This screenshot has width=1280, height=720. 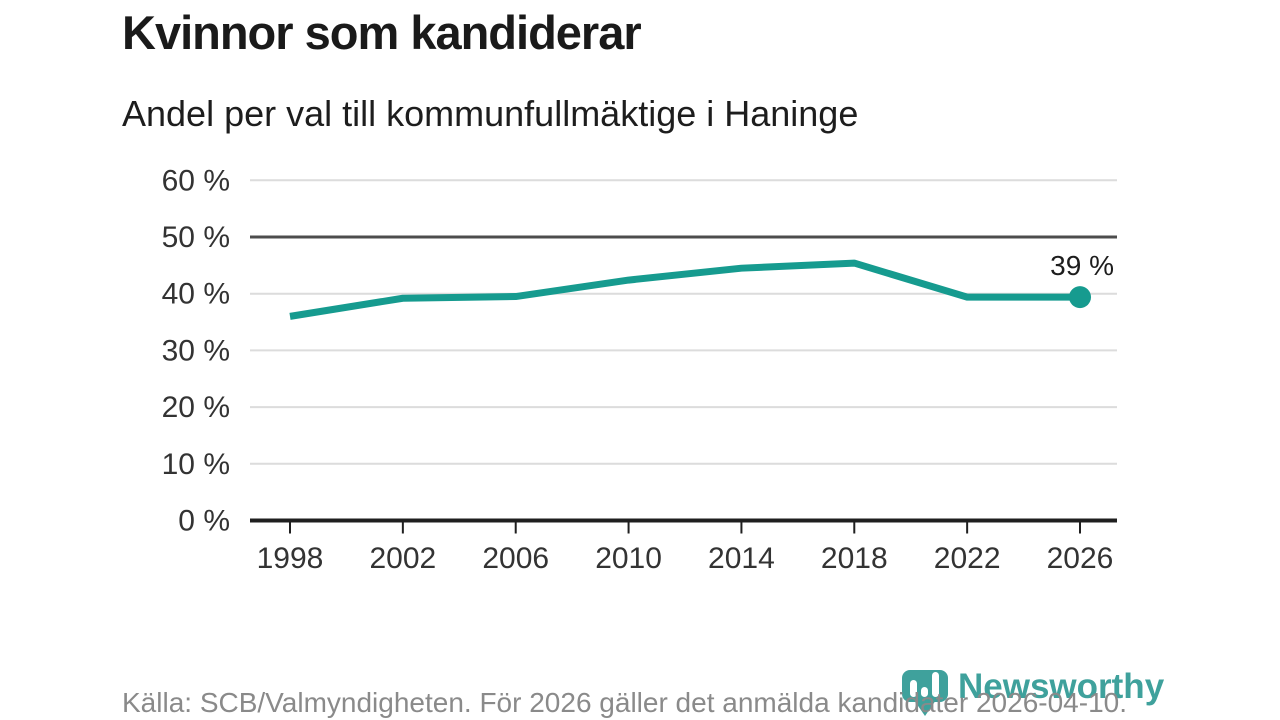 I want to click on chart-title: Kvinnor som kandiderar, so click(x=382, y=32).